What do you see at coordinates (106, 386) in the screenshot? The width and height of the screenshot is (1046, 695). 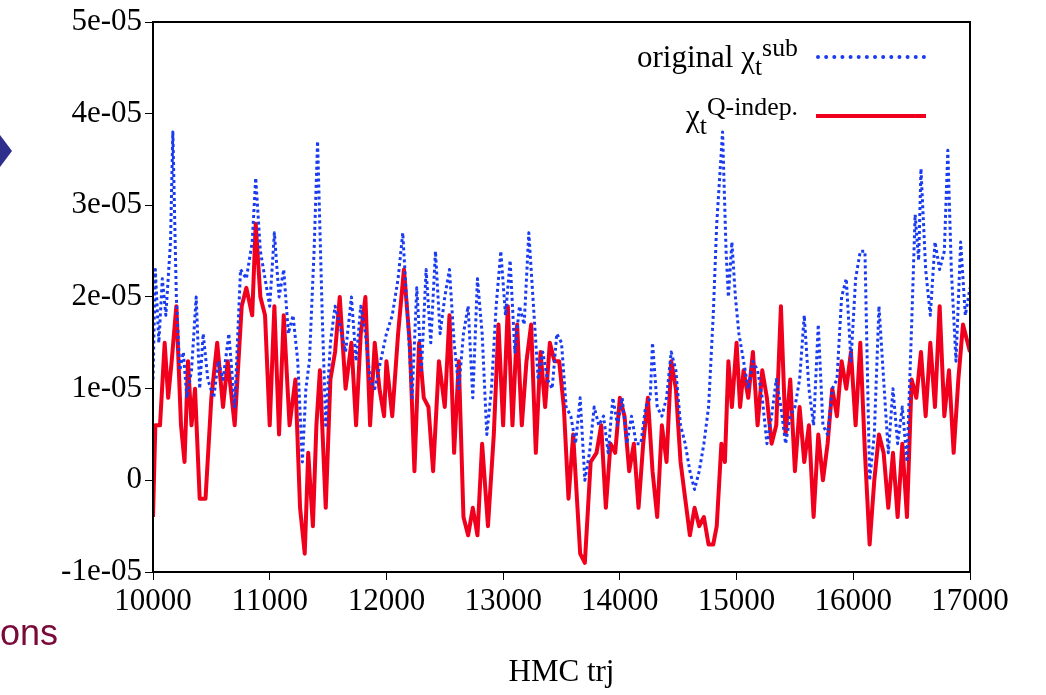 I see `y-tick-label: 1e-05` at bounding box center [106, 386].